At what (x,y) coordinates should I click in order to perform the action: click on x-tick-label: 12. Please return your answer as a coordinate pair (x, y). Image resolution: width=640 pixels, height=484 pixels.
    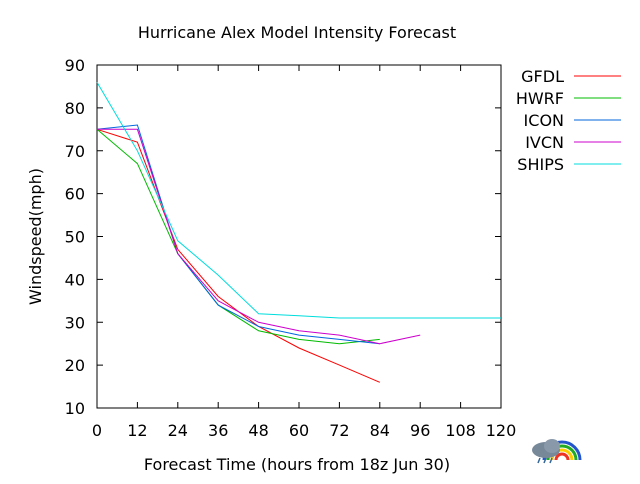
    Looking at the image, I should click on (137, 430).